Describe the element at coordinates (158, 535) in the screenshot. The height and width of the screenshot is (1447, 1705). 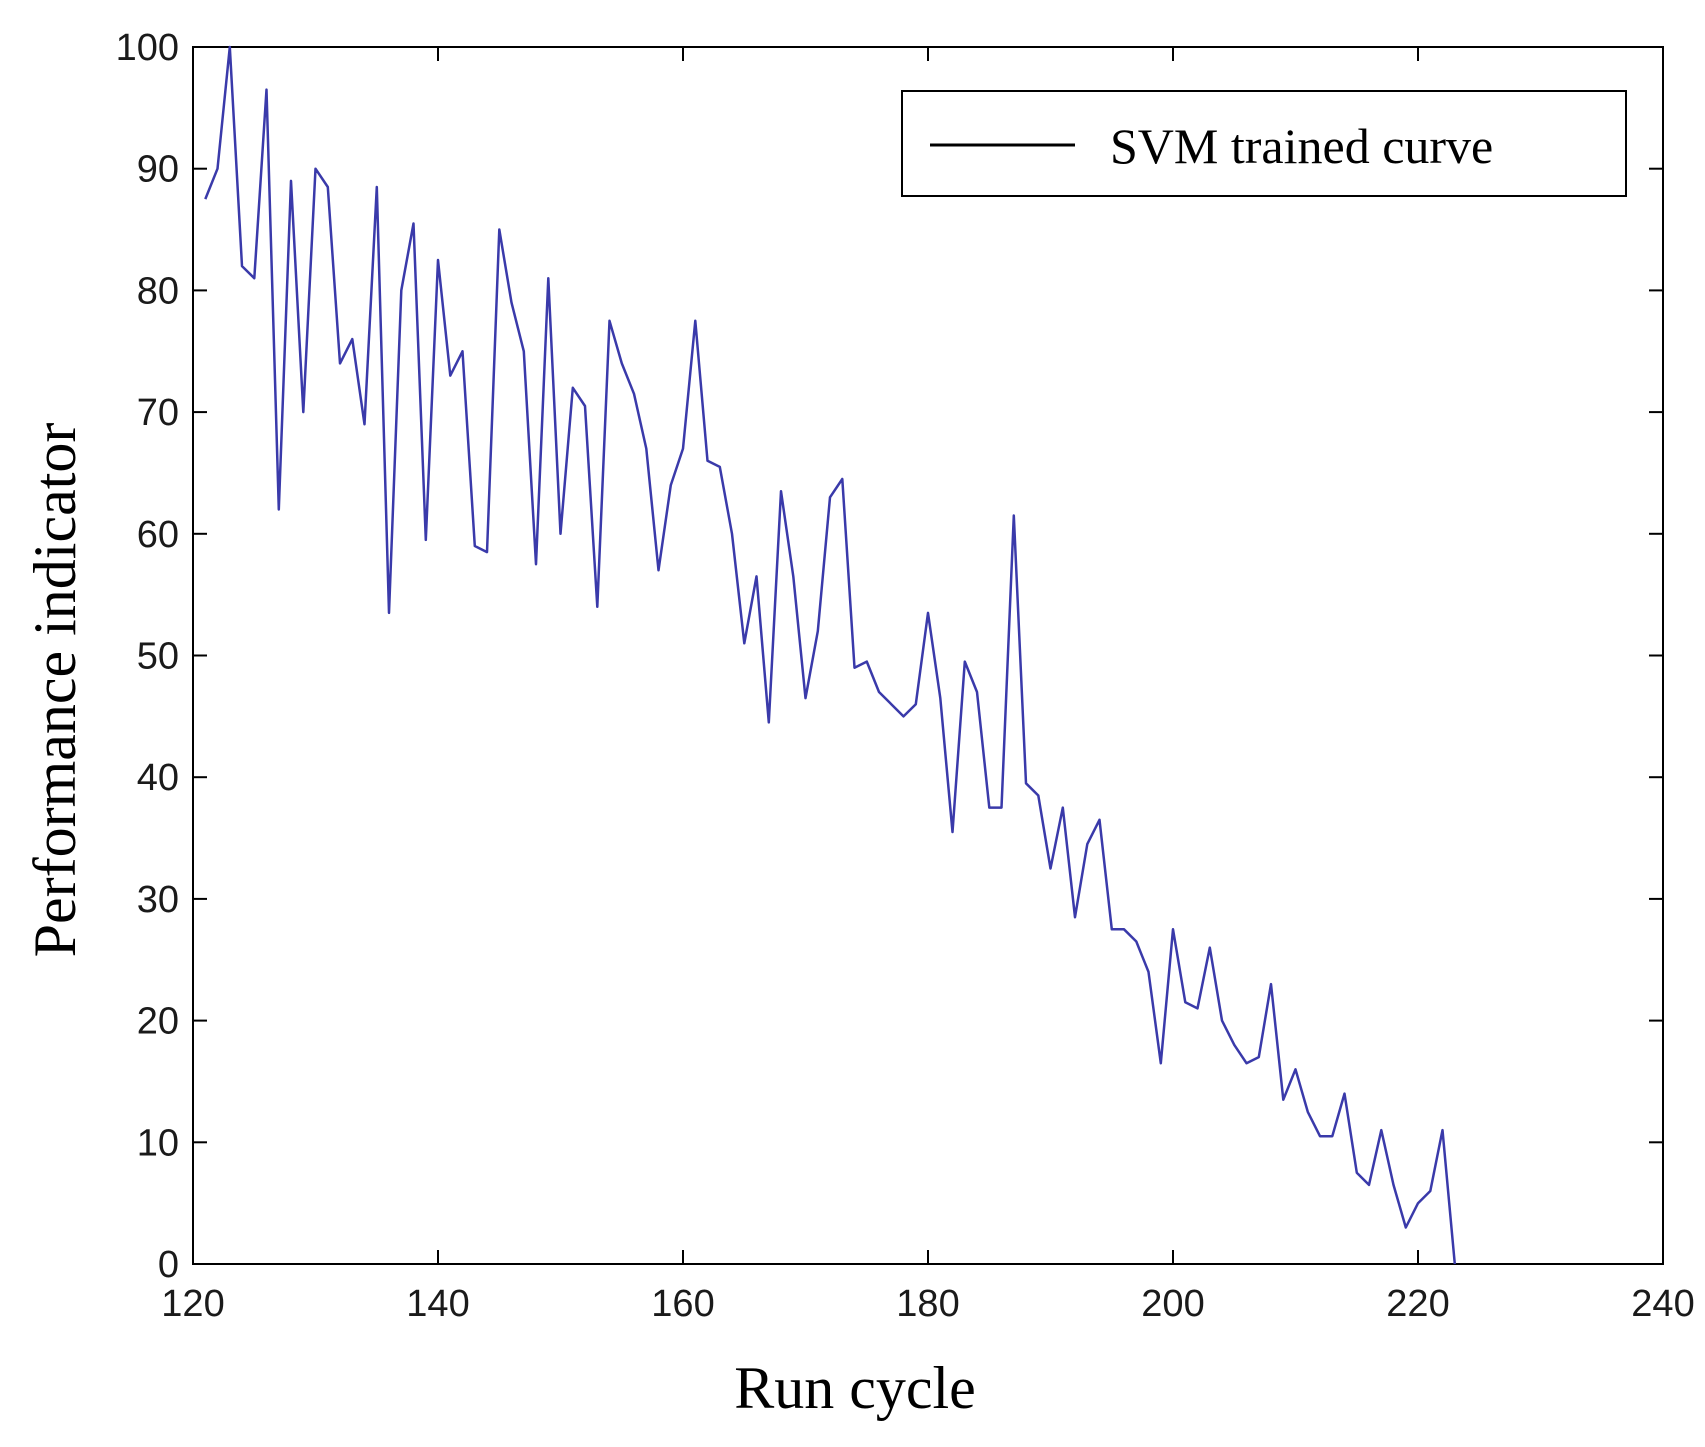
I see `y-tick-label: 60` at that location.